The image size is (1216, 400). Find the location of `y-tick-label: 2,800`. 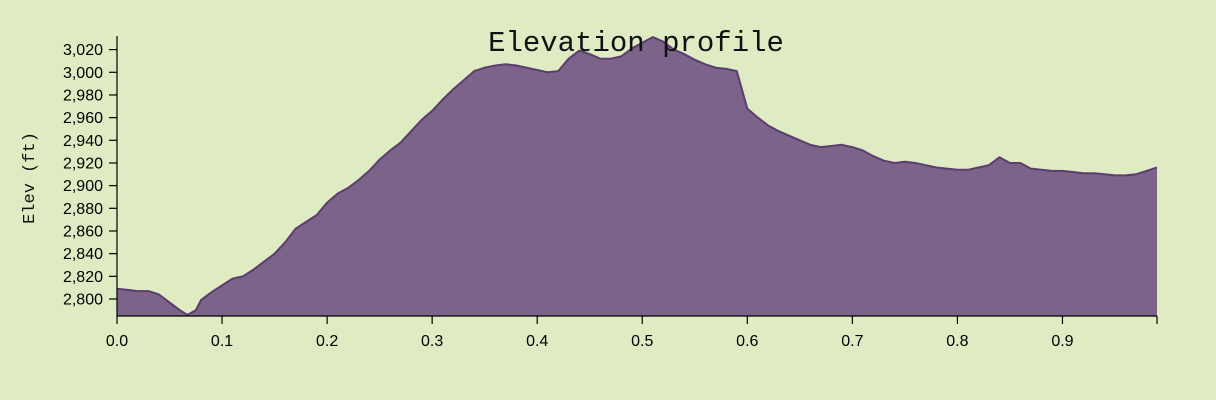

y-tick-label: 2,800 is located at coordinates (83, 299).